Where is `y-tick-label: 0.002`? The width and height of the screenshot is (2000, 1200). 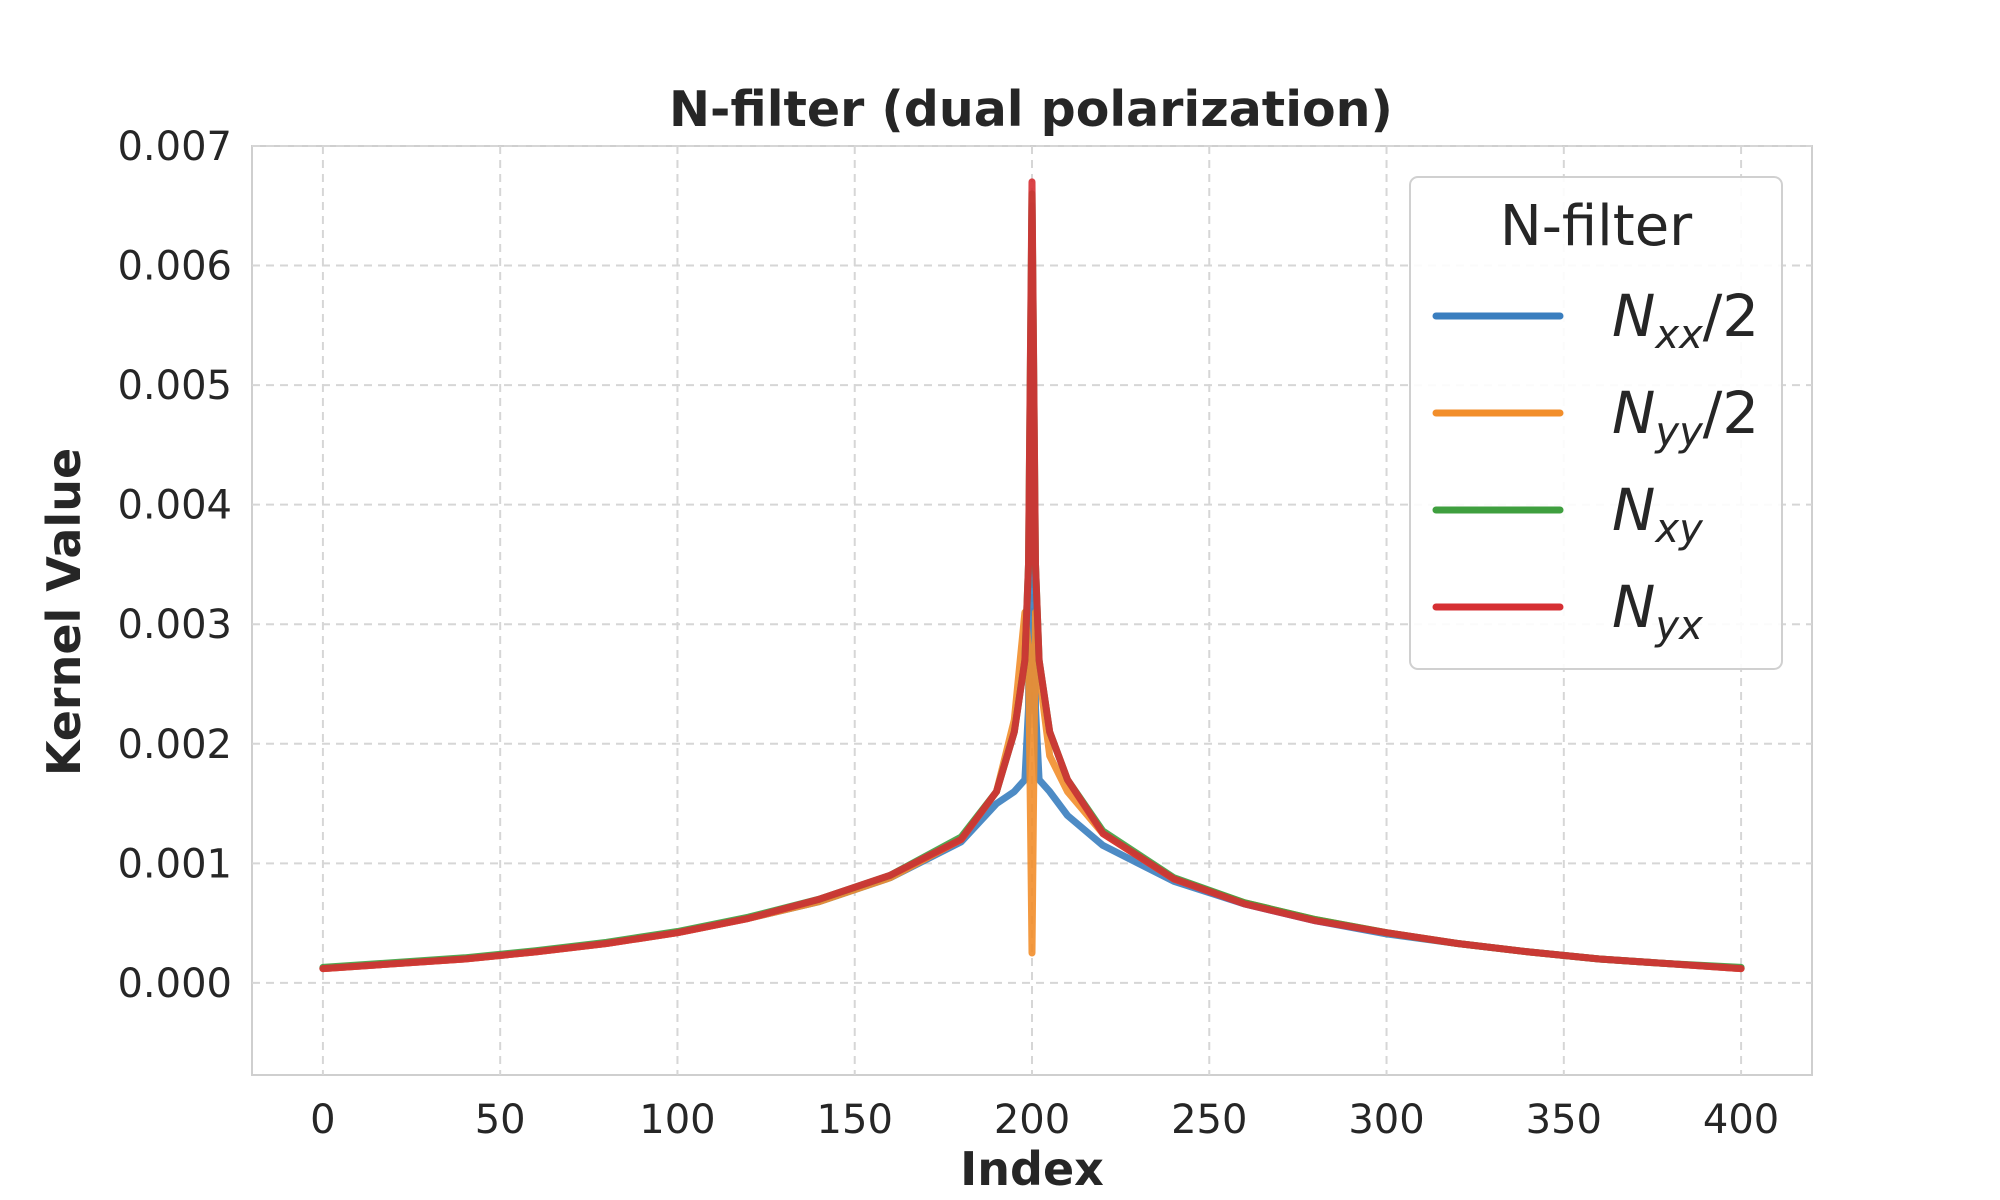
y-tick-label: 0.002 is located at coordinates (174, 745).